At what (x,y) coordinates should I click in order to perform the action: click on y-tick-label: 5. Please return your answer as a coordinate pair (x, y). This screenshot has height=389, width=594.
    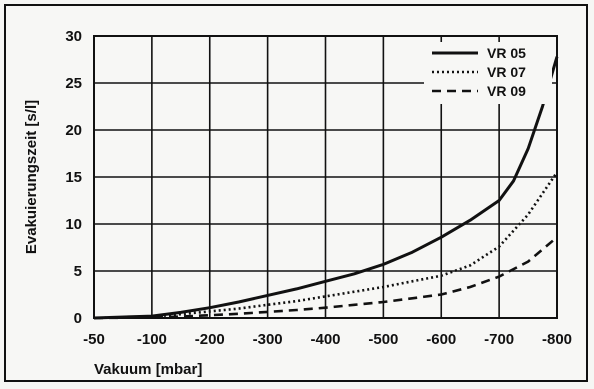
    Looking at the image, I should click on (78, 271).